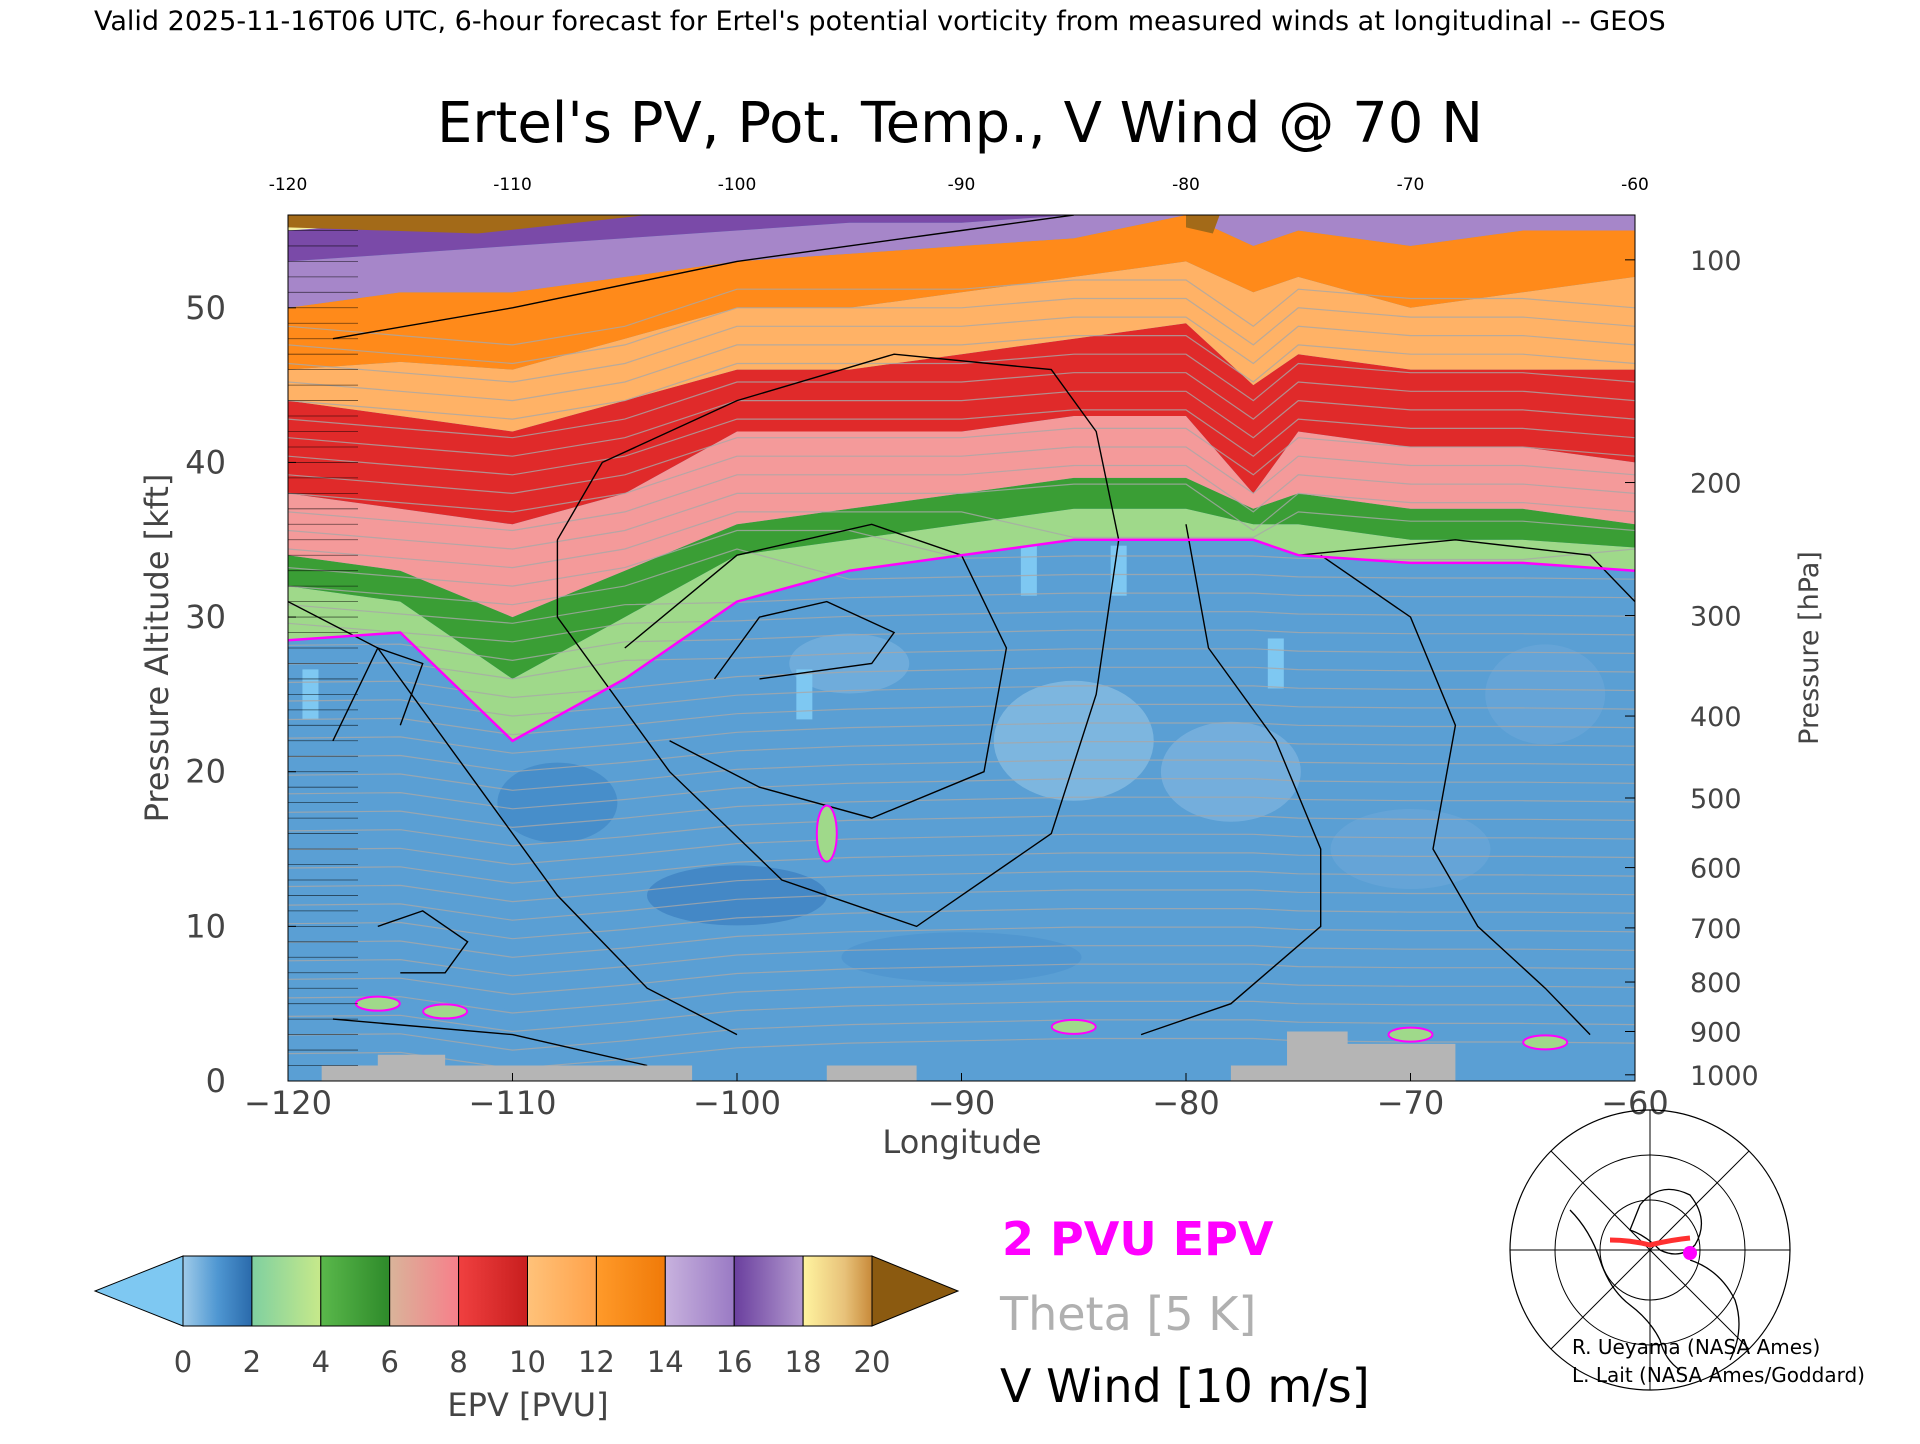 This screenshot has height=1444, width=1920. Describe the element at coordinates (1411, 1103) in the screenshot. I see `x-tick-label: −70` at that location.